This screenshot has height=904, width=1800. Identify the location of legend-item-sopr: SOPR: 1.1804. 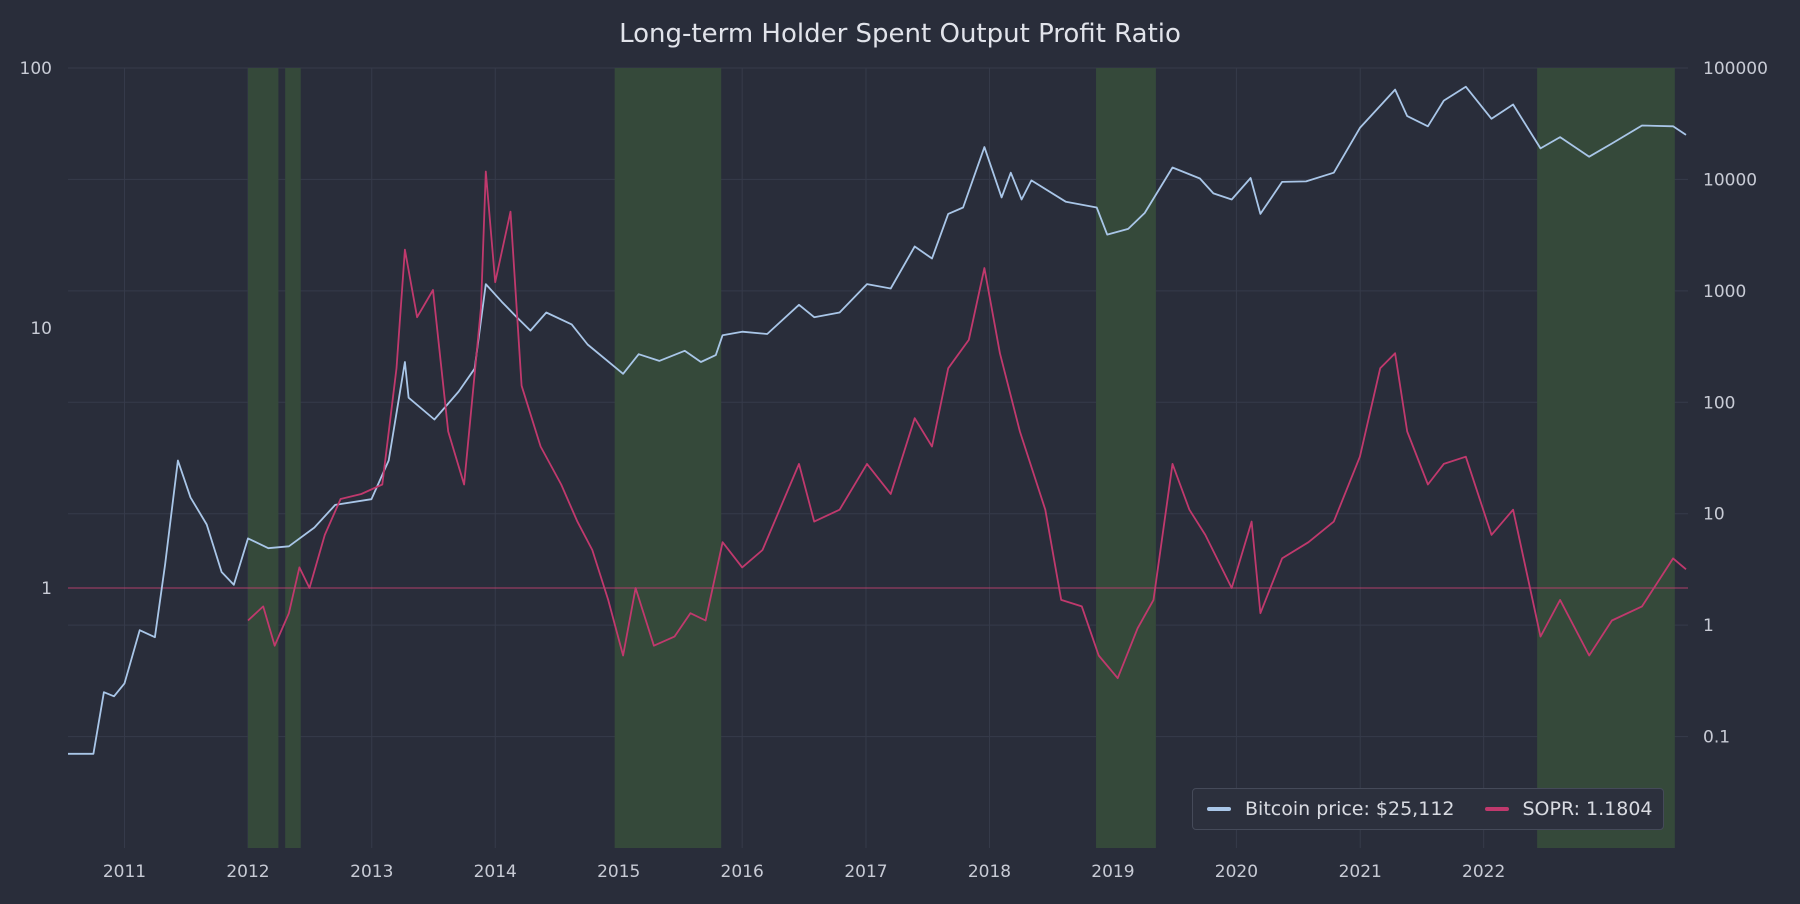
(1568, 809).